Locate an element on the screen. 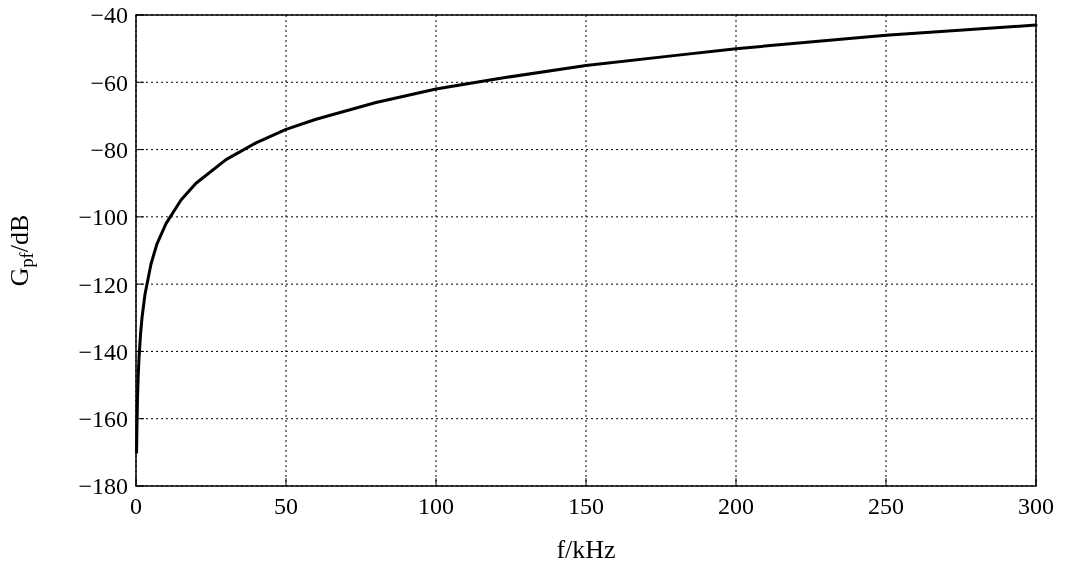 This screenshot has width=1069, height=574. y-tick-label: −120 is located at coordinates (103, 284).